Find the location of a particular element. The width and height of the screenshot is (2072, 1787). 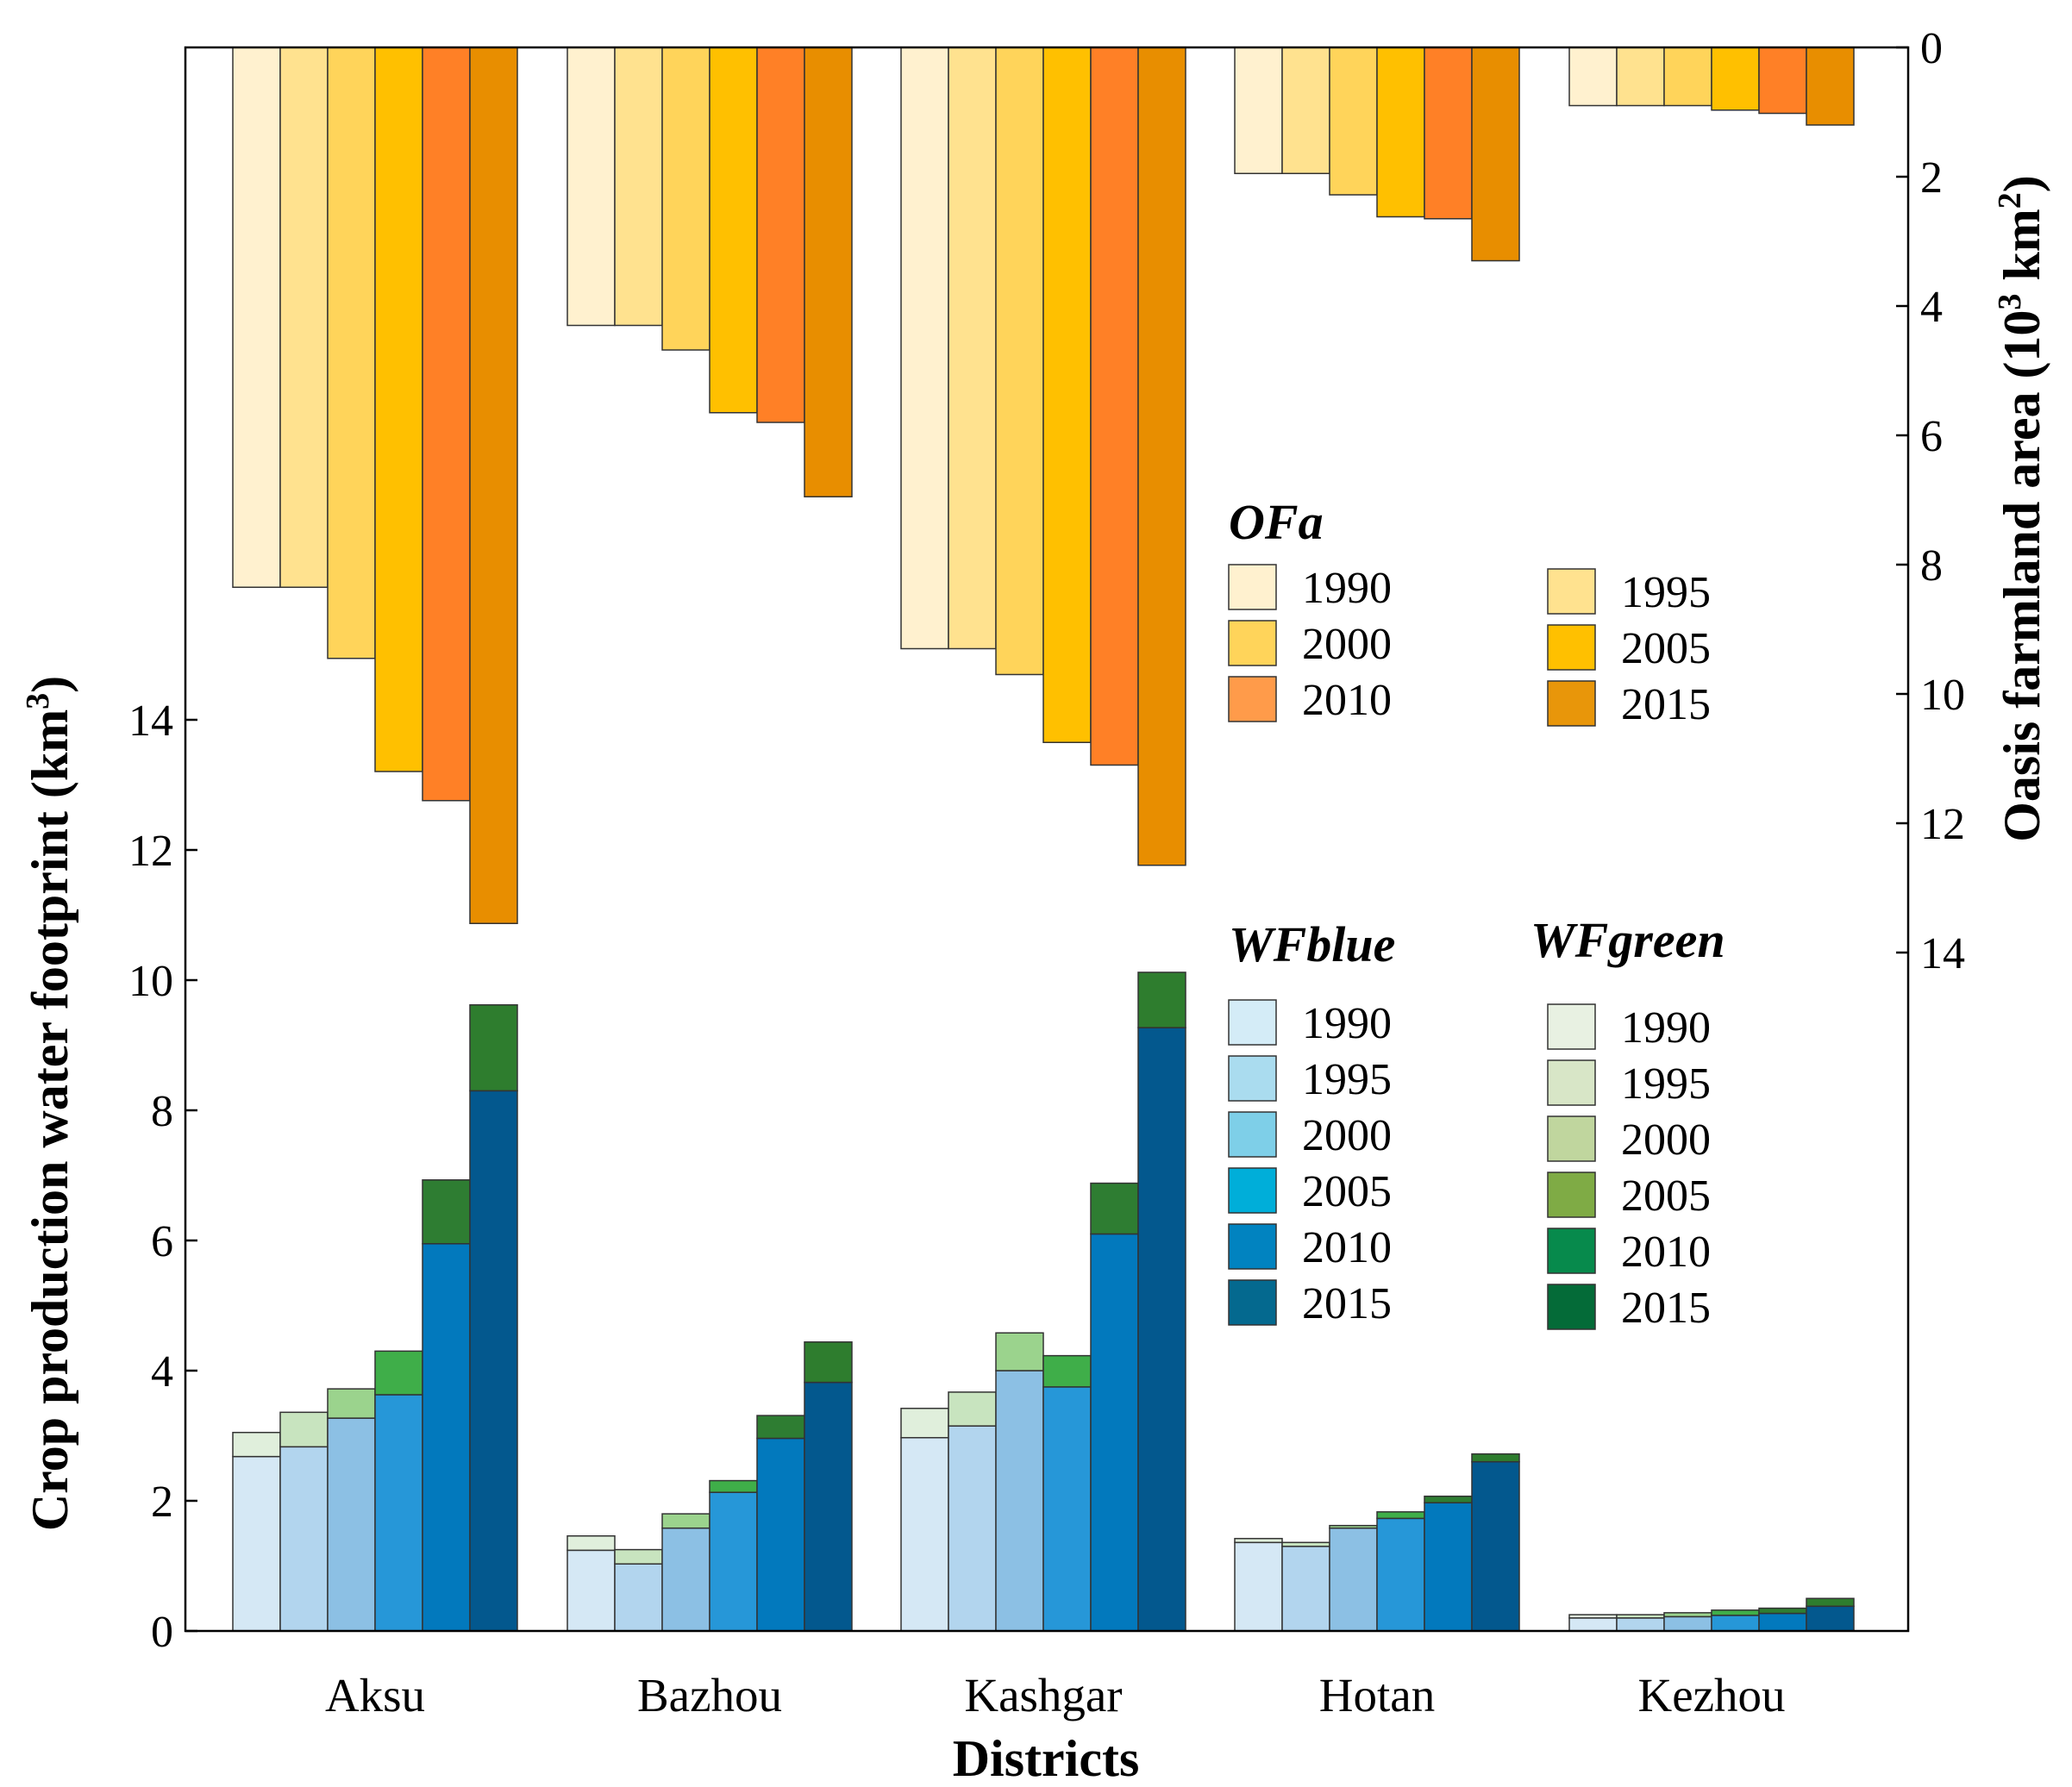

wfgreen-bar-hotan-1990 is located at coordinates (1258, 1541).